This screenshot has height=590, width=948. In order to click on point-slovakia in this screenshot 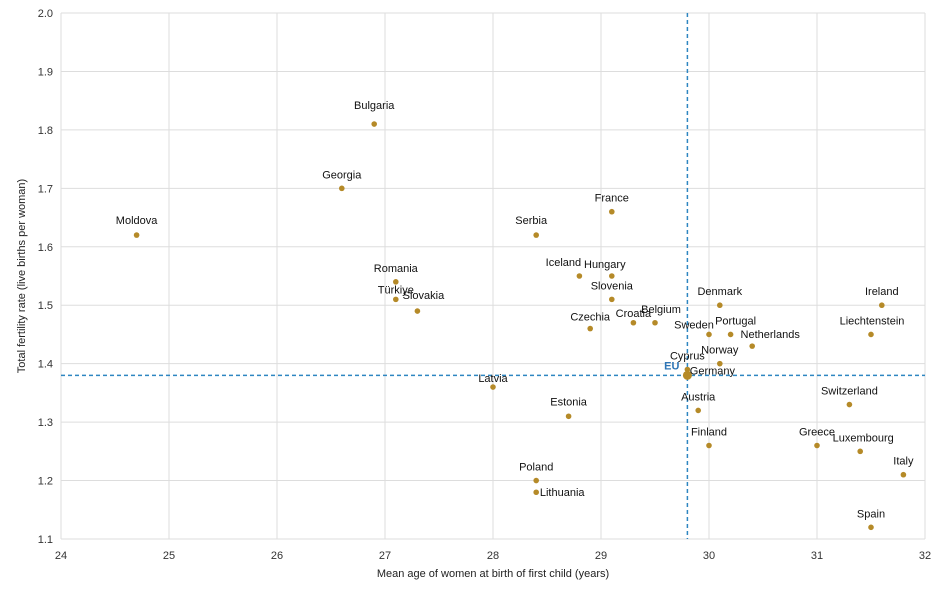, I will do `click(417, 311)`.